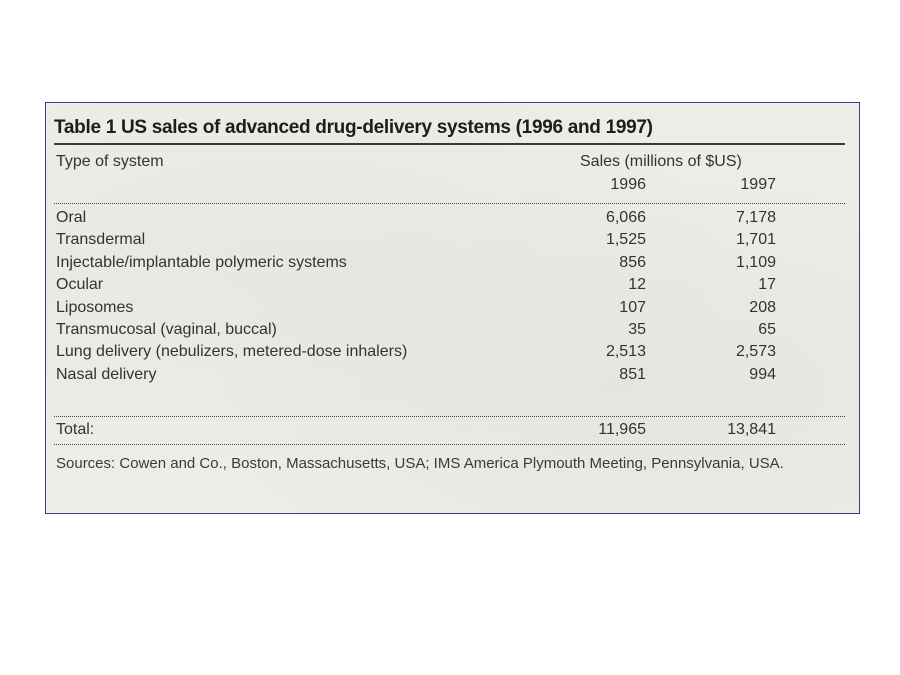 Image resolution: width=900 pixels, height=675 pixels. Describe the element at coordinates (755, 351) in the screenshot. I see `row-value-1997: 2,573` at that location.